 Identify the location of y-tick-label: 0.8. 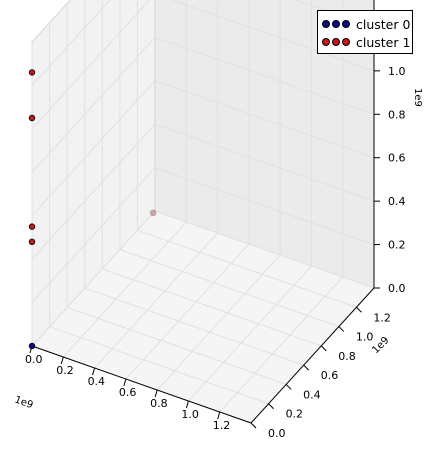
(347, 356).